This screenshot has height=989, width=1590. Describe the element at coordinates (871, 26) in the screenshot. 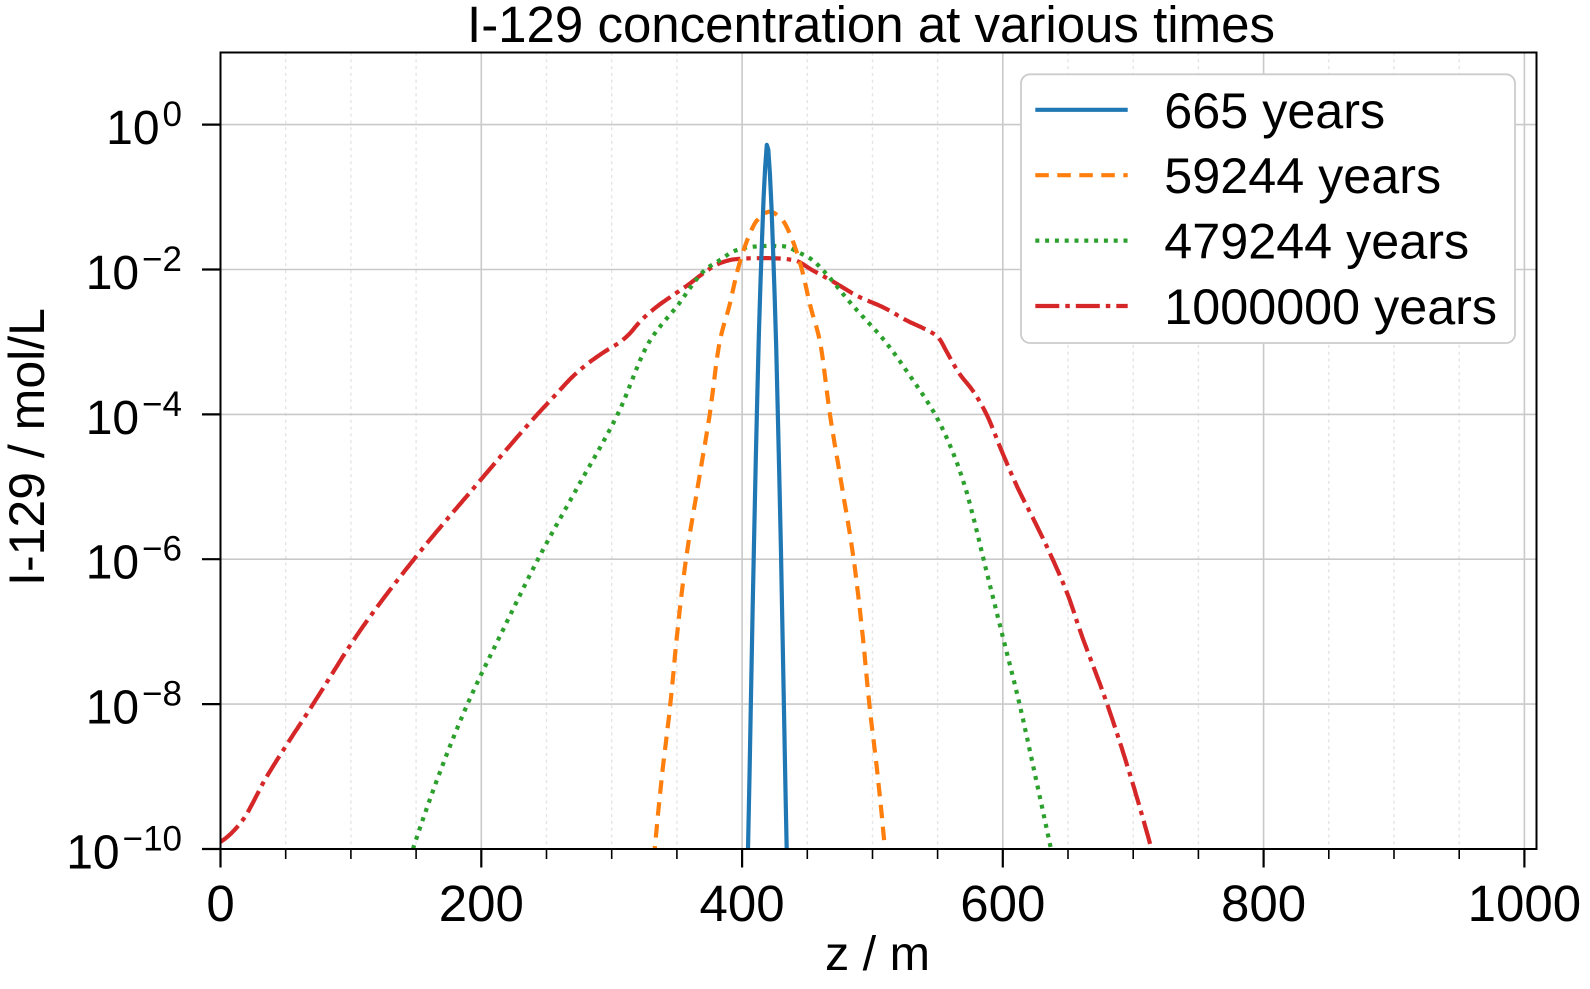

I see `svg-text:I-129 concentration at various: I-129 concentration at various times` at that location.